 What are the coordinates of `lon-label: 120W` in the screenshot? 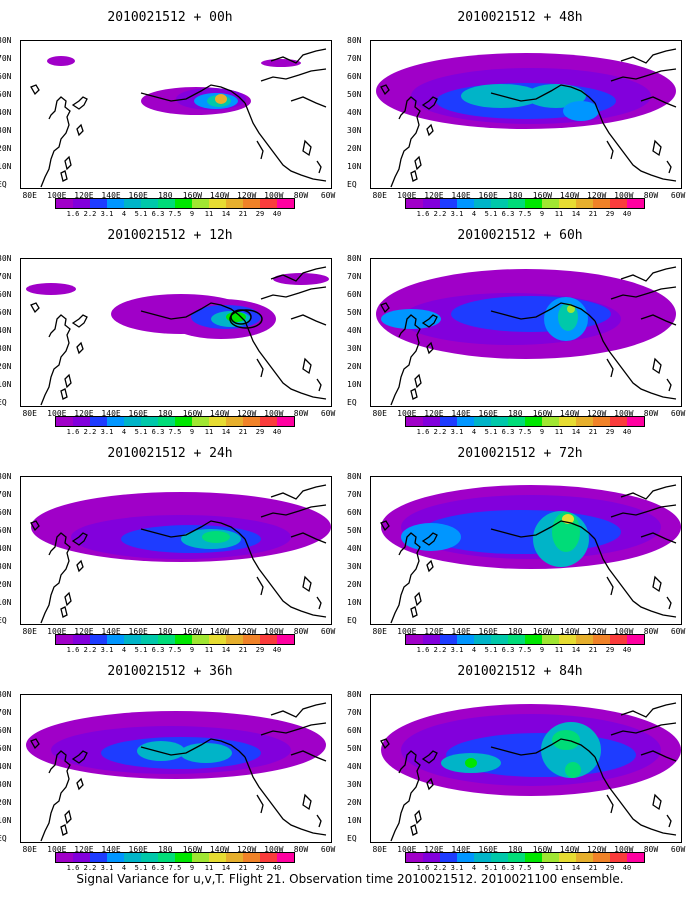 It's located at (597, 413).